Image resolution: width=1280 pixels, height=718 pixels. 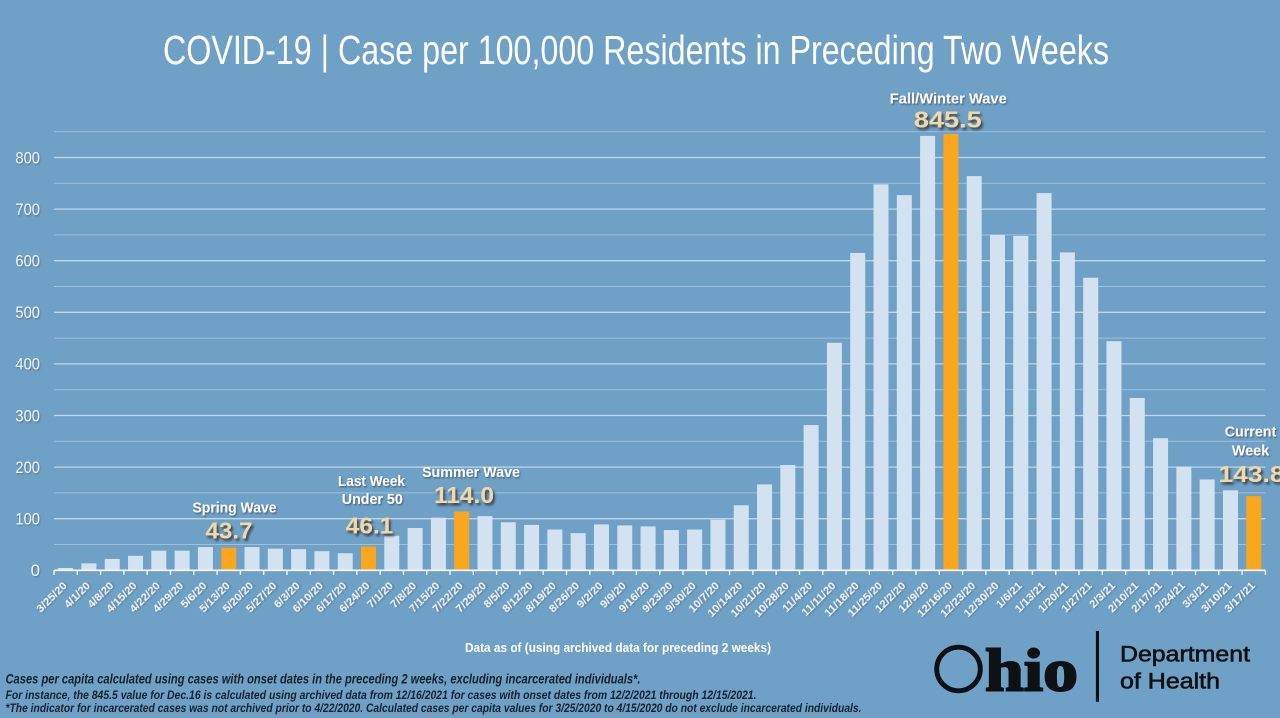 I want to click on svg-text: 100, so click(x=27, y=519).